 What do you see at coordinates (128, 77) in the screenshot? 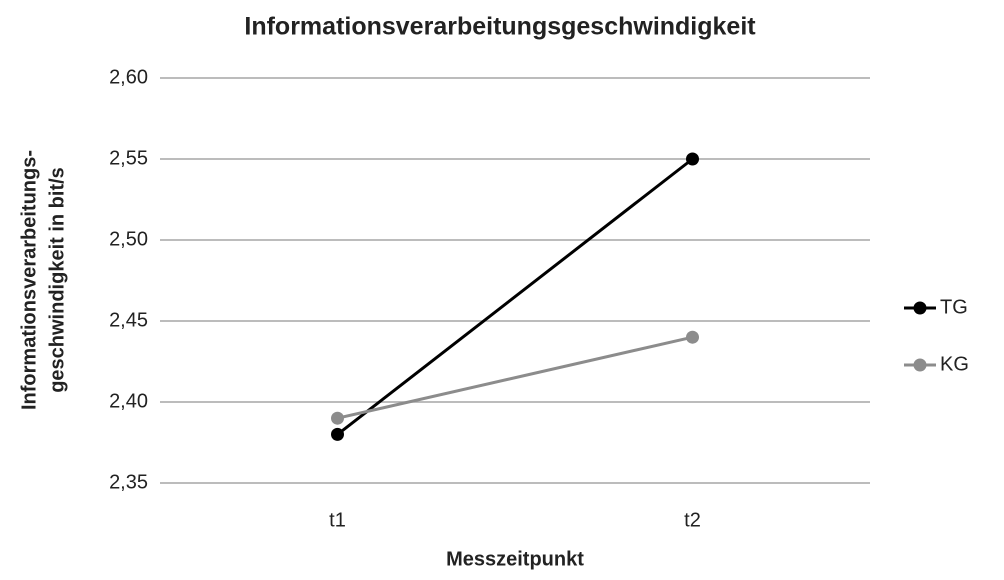
I see `y-tick-label: 2,60` at bounding box center [128, 77].